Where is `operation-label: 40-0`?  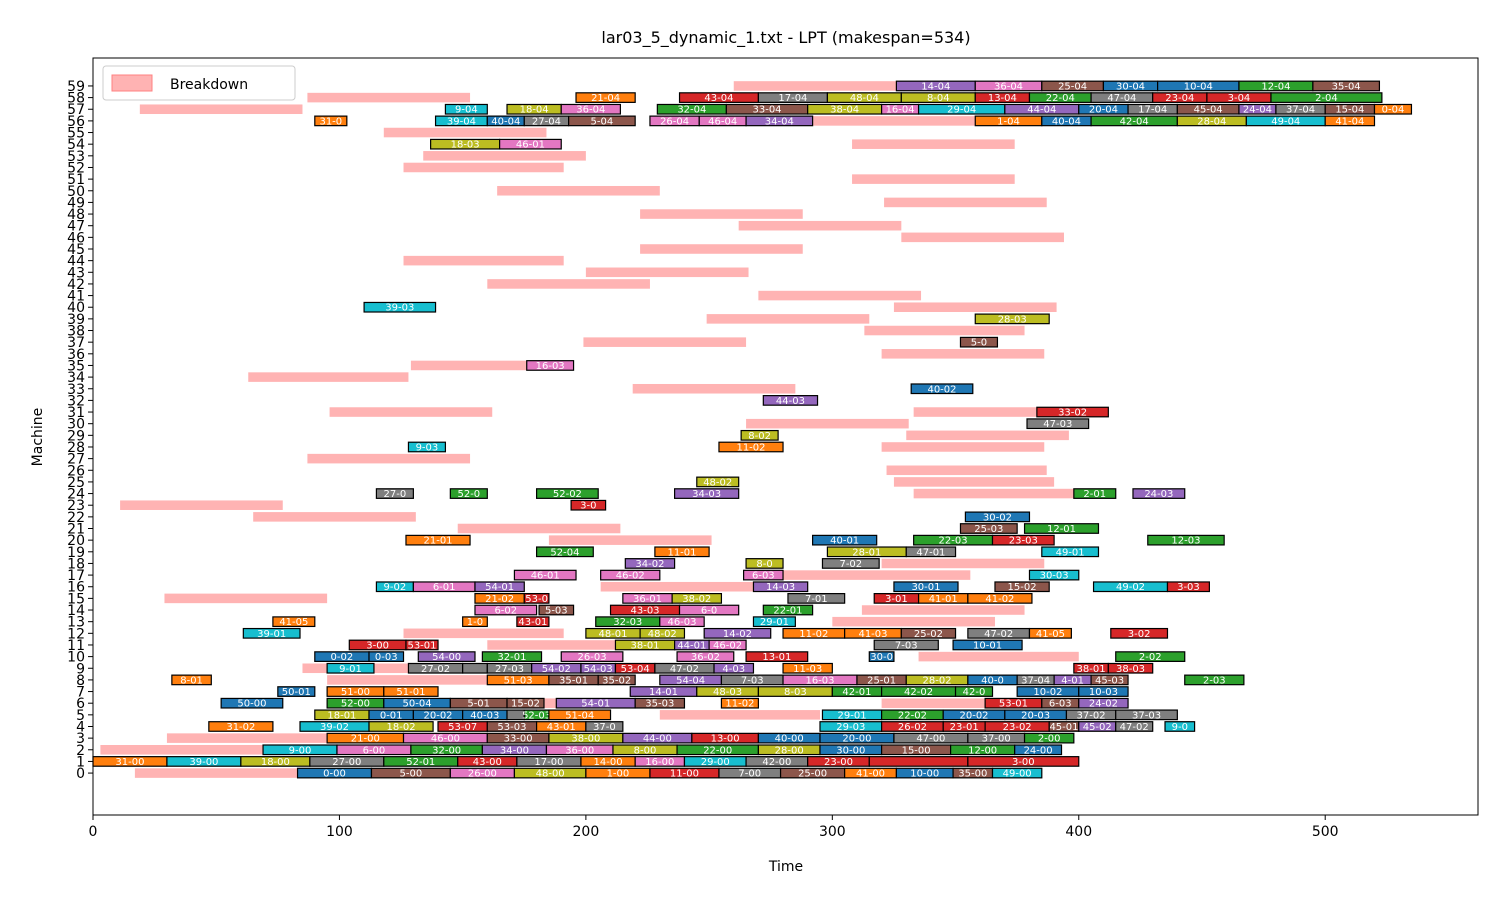 operation-label: 40-0 is located at coordinates (992, 680).